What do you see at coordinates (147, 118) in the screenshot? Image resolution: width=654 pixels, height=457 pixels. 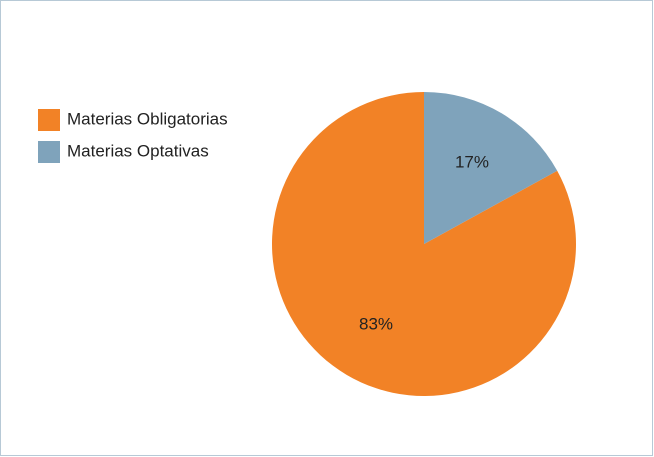 I see `legend-label: Materias Obligatorias` at bounding box center [147, 118].